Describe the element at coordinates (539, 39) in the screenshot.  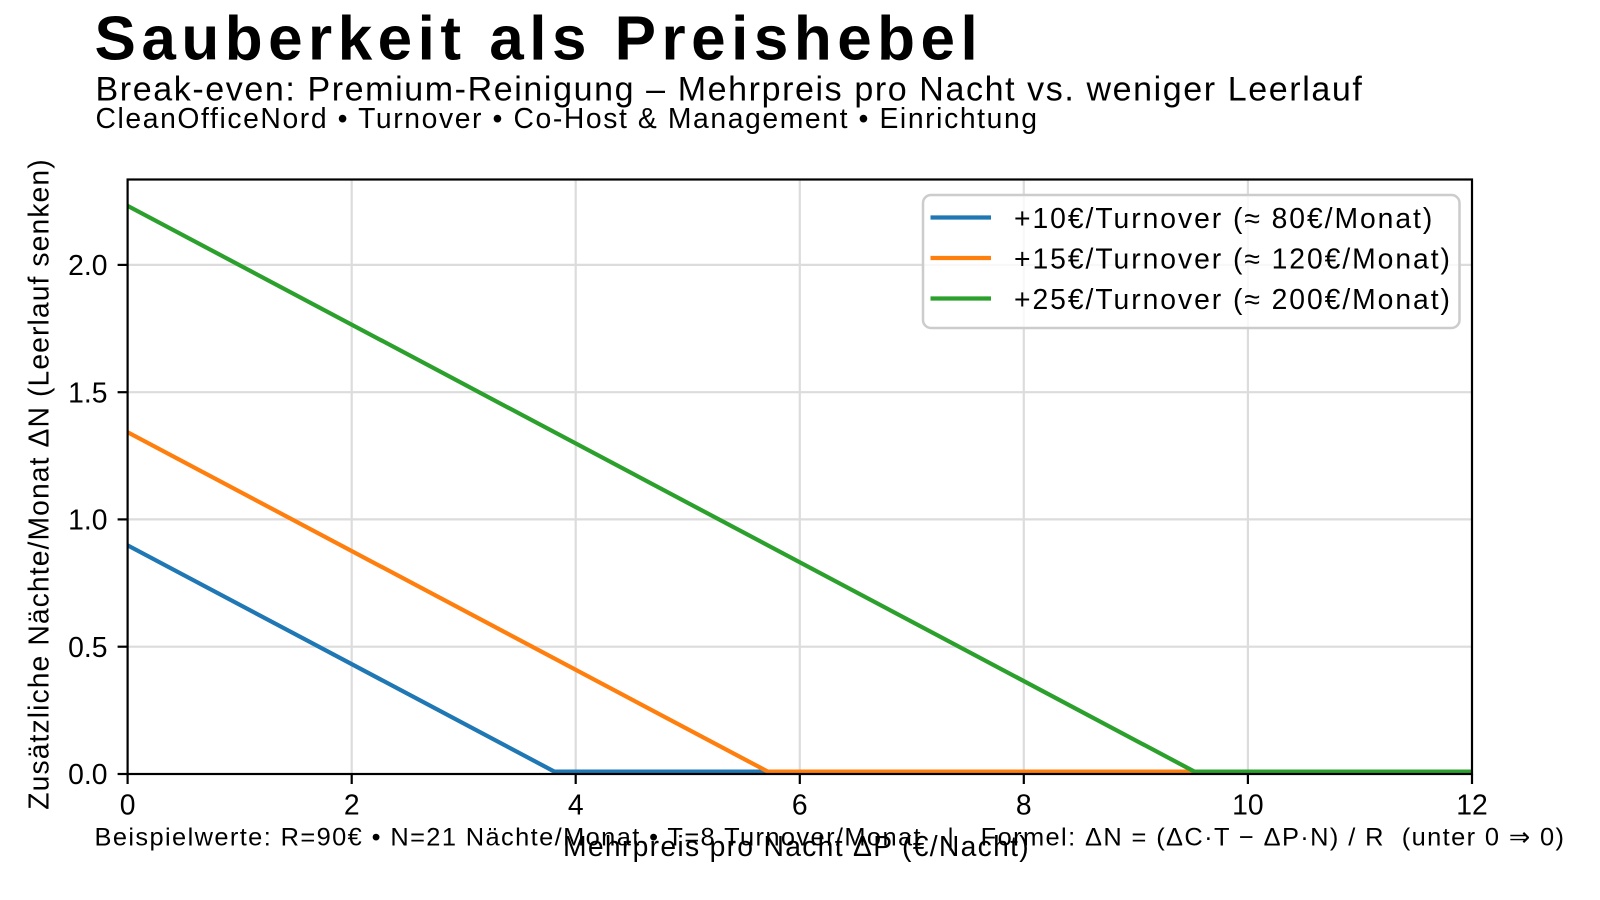
I see `svg-text: Sauberkeit als Preishebel` at that location.